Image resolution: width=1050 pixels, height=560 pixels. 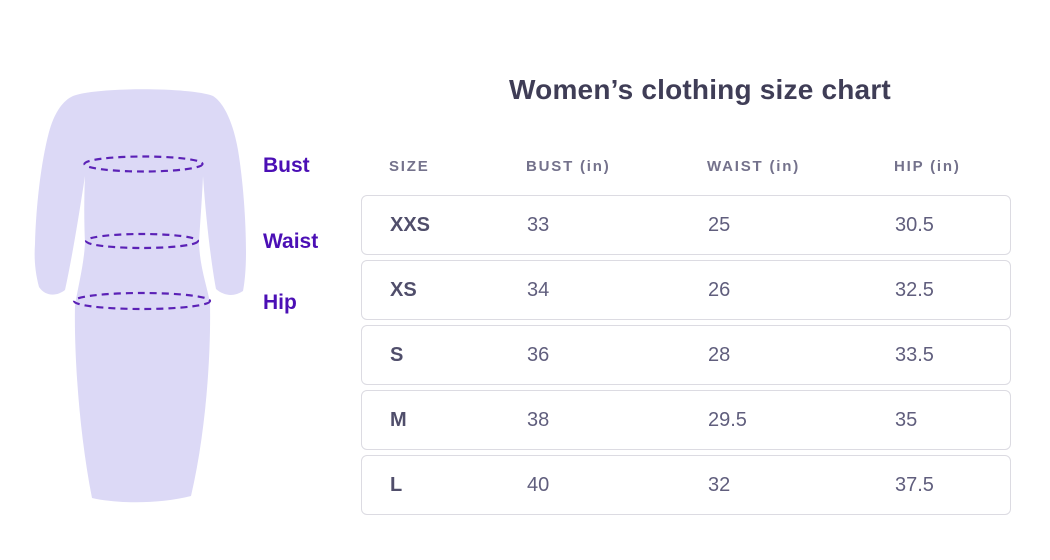 What do you see at coordinates (686, 420) in the screenshot?
I see `table-row: M 38 29.5 35` at bounding box center [686, 420].